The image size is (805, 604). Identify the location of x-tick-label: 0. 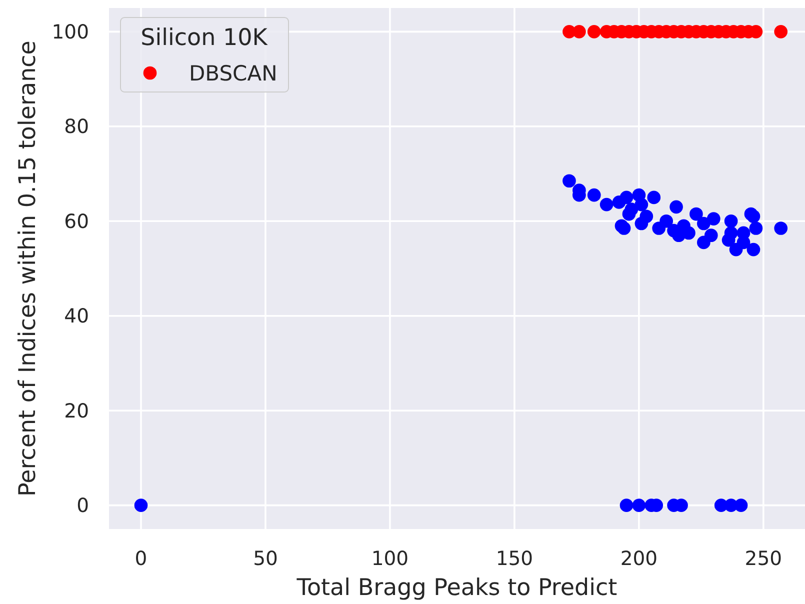
(141, 558).